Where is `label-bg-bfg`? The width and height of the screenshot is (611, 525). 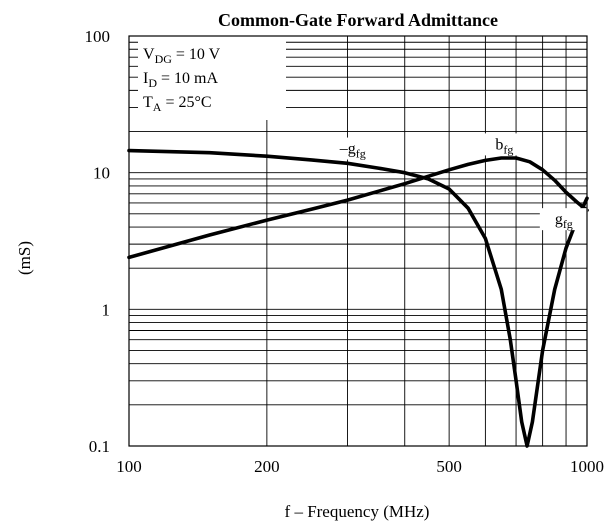 label-bg-bfg is located at coordinates (504, 144).